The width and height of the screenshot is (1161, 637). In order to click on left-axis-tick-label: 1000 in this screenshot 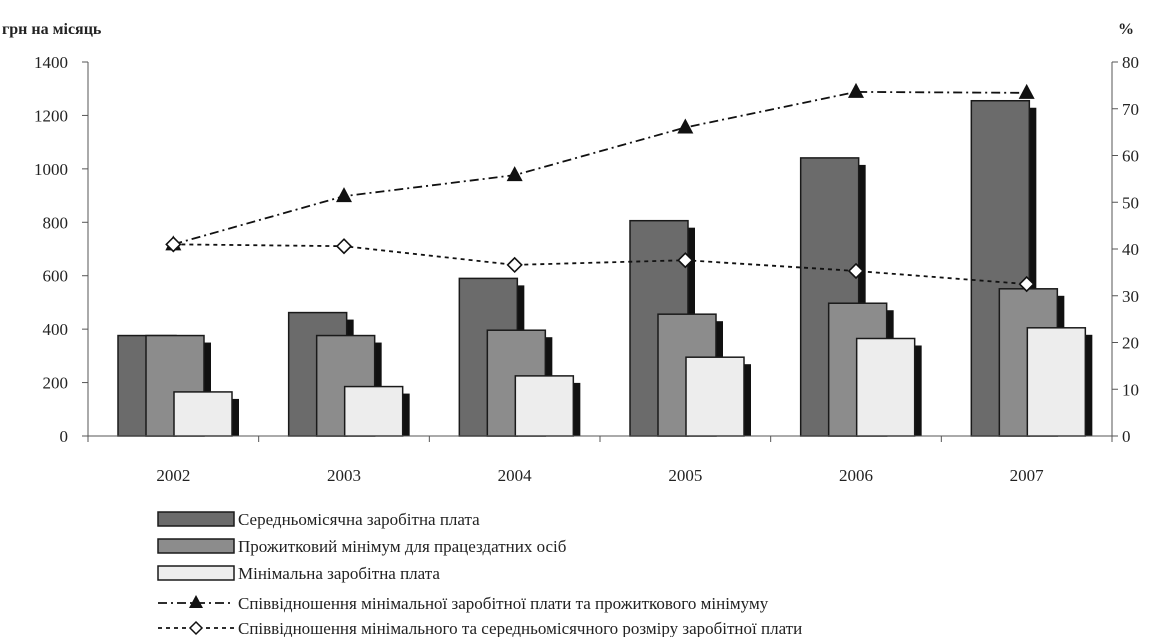, I will do `click(51, 169)`.